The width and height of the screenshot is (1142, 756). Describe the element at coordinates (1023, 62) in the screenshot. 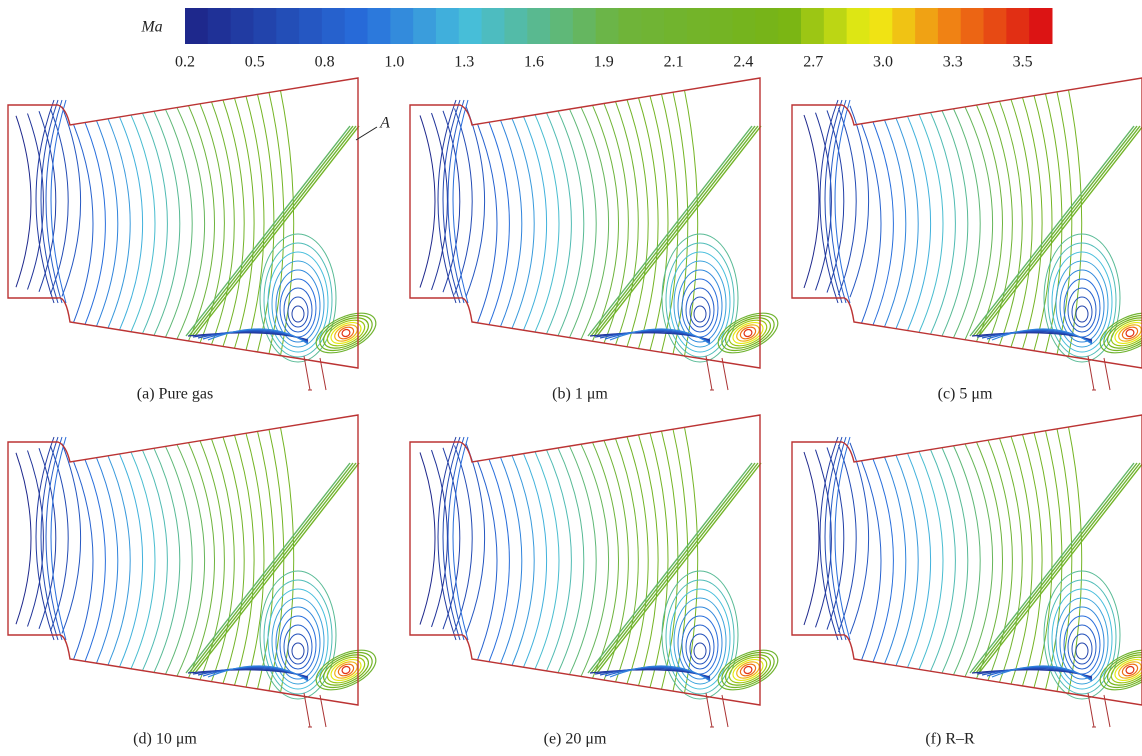

I see `colorbar-tick-label: 3.5` at that location.